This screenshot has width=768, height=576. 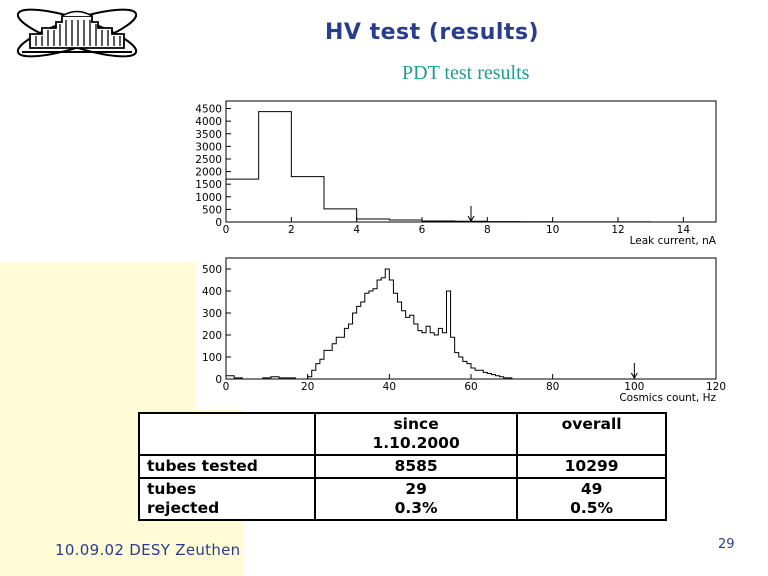 What do you see at coordinates (673, 241) in the screenshot?
I see `x-axis-label: Leak current, nA` at bounding box center [673, 241].